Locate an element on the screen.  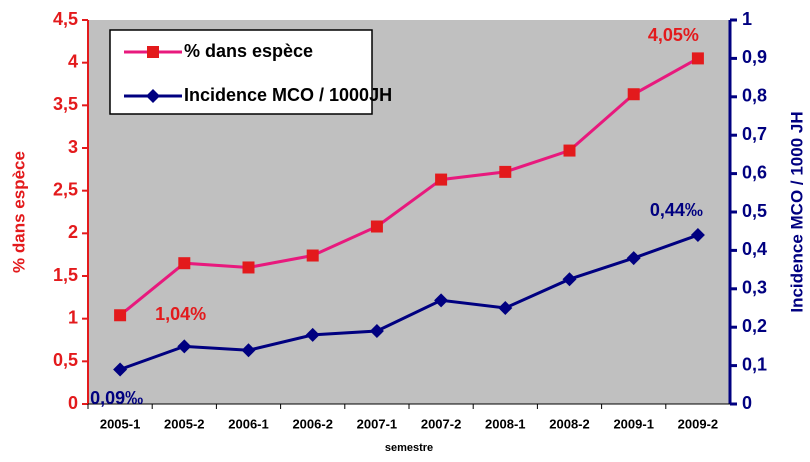
y-tick-label: 4,5 is located at coordinates (65, 19).